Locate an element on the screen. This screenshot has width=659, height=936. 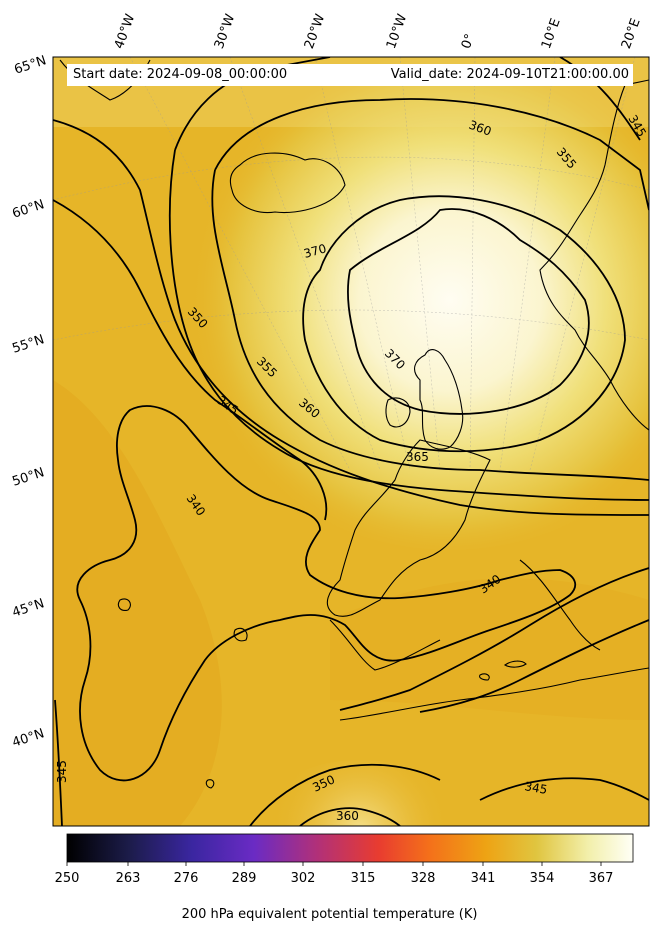
contour-360-south is located at coordinates (350, 816).